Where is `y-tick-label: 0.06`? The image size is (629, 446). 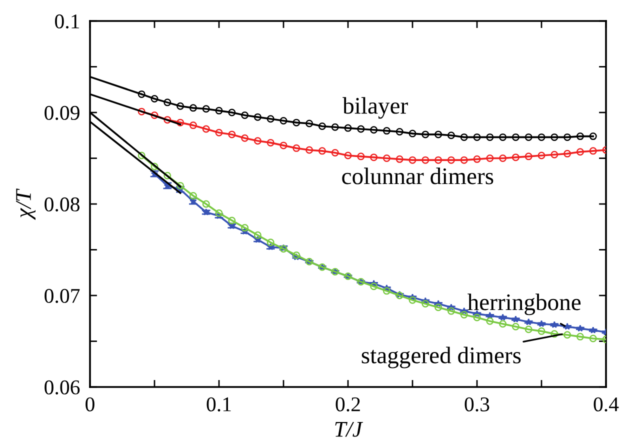 y-tick-label: 0.06 is located at coordinates (62, 387).